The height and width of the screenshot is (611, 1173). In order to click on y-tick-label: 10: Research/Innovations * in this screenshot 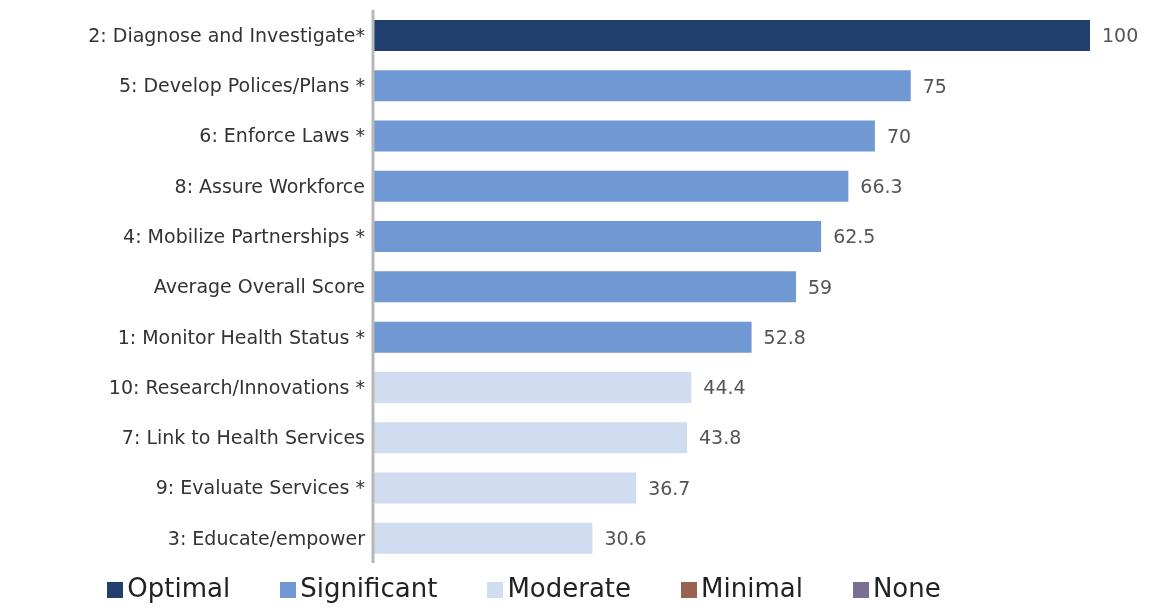, I will do `click(236, 386)`.